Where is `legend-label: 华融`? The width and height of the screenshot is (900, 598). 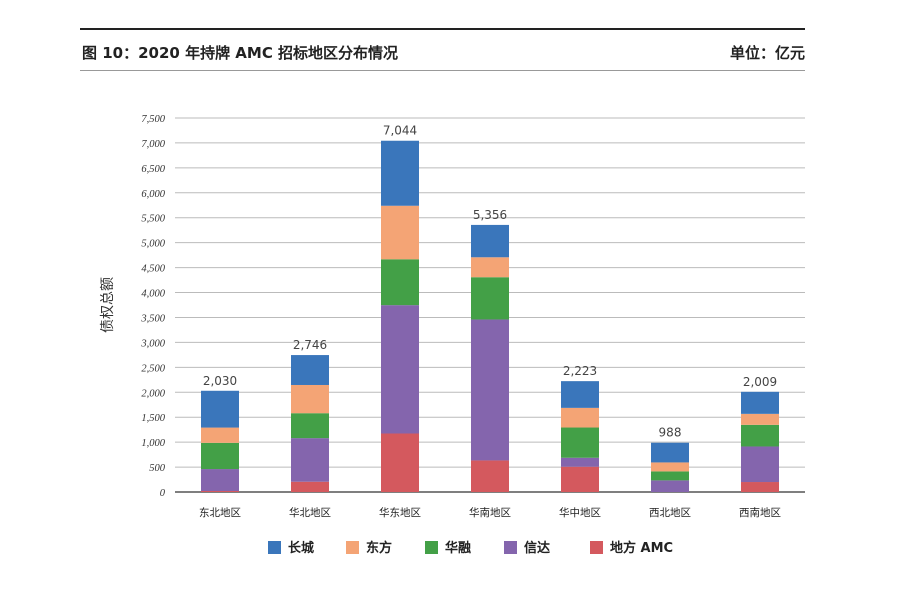 legend-label: 华融 is located at coordinates (458, 548).